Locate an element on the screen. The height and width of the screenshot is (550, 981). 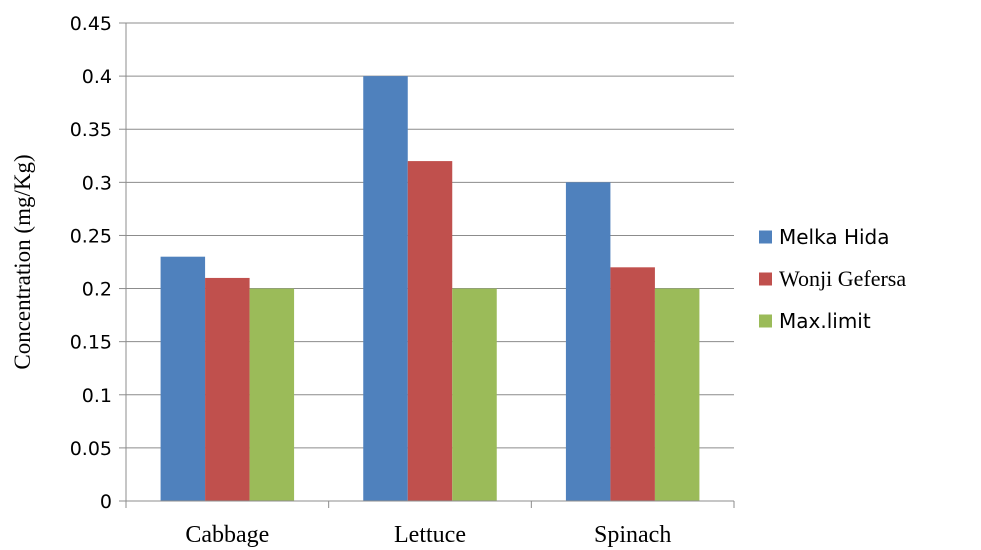
bar-wonji-gefersa-spinach is located at coordinates (632, 384).